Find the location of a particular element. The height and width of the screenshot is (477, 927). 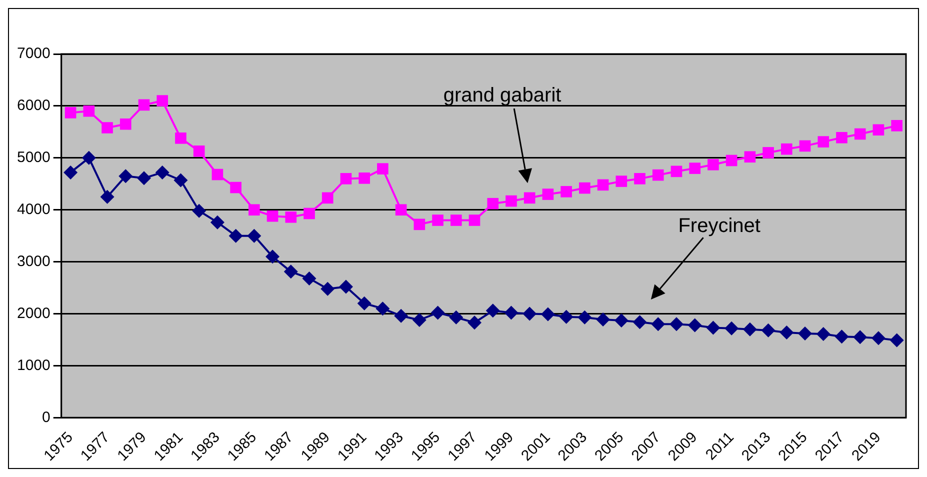

y-tick-label: 3000 is located at coordinates (33, 261).